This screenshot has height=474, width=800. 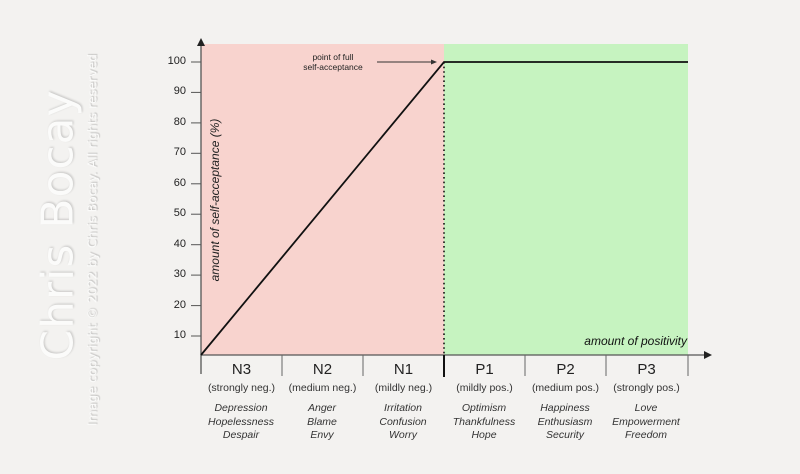 What do you see at coordinates (179, 244) in the screenshot?
I see `y-tick-label: 40` at bounding box center [179, 244].